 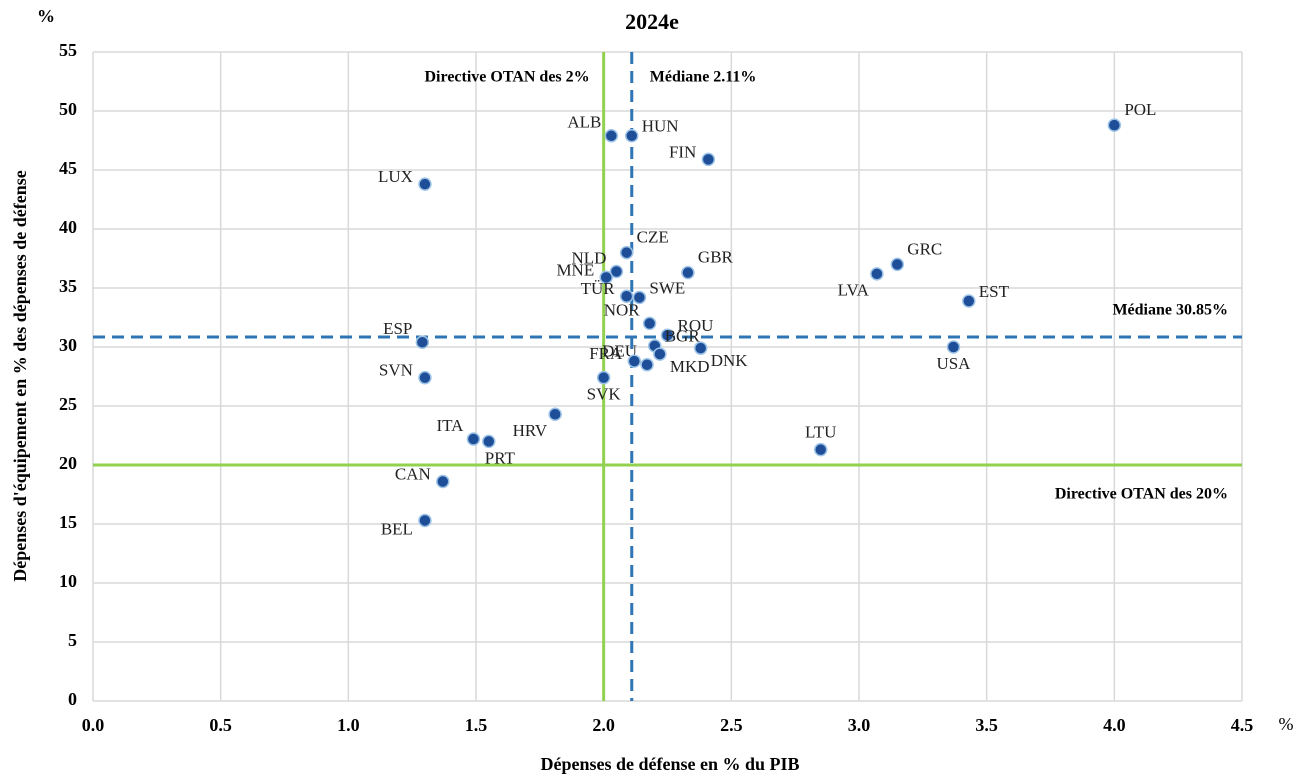 I want to click on point-label: ITA, so click(x=450, y=425).